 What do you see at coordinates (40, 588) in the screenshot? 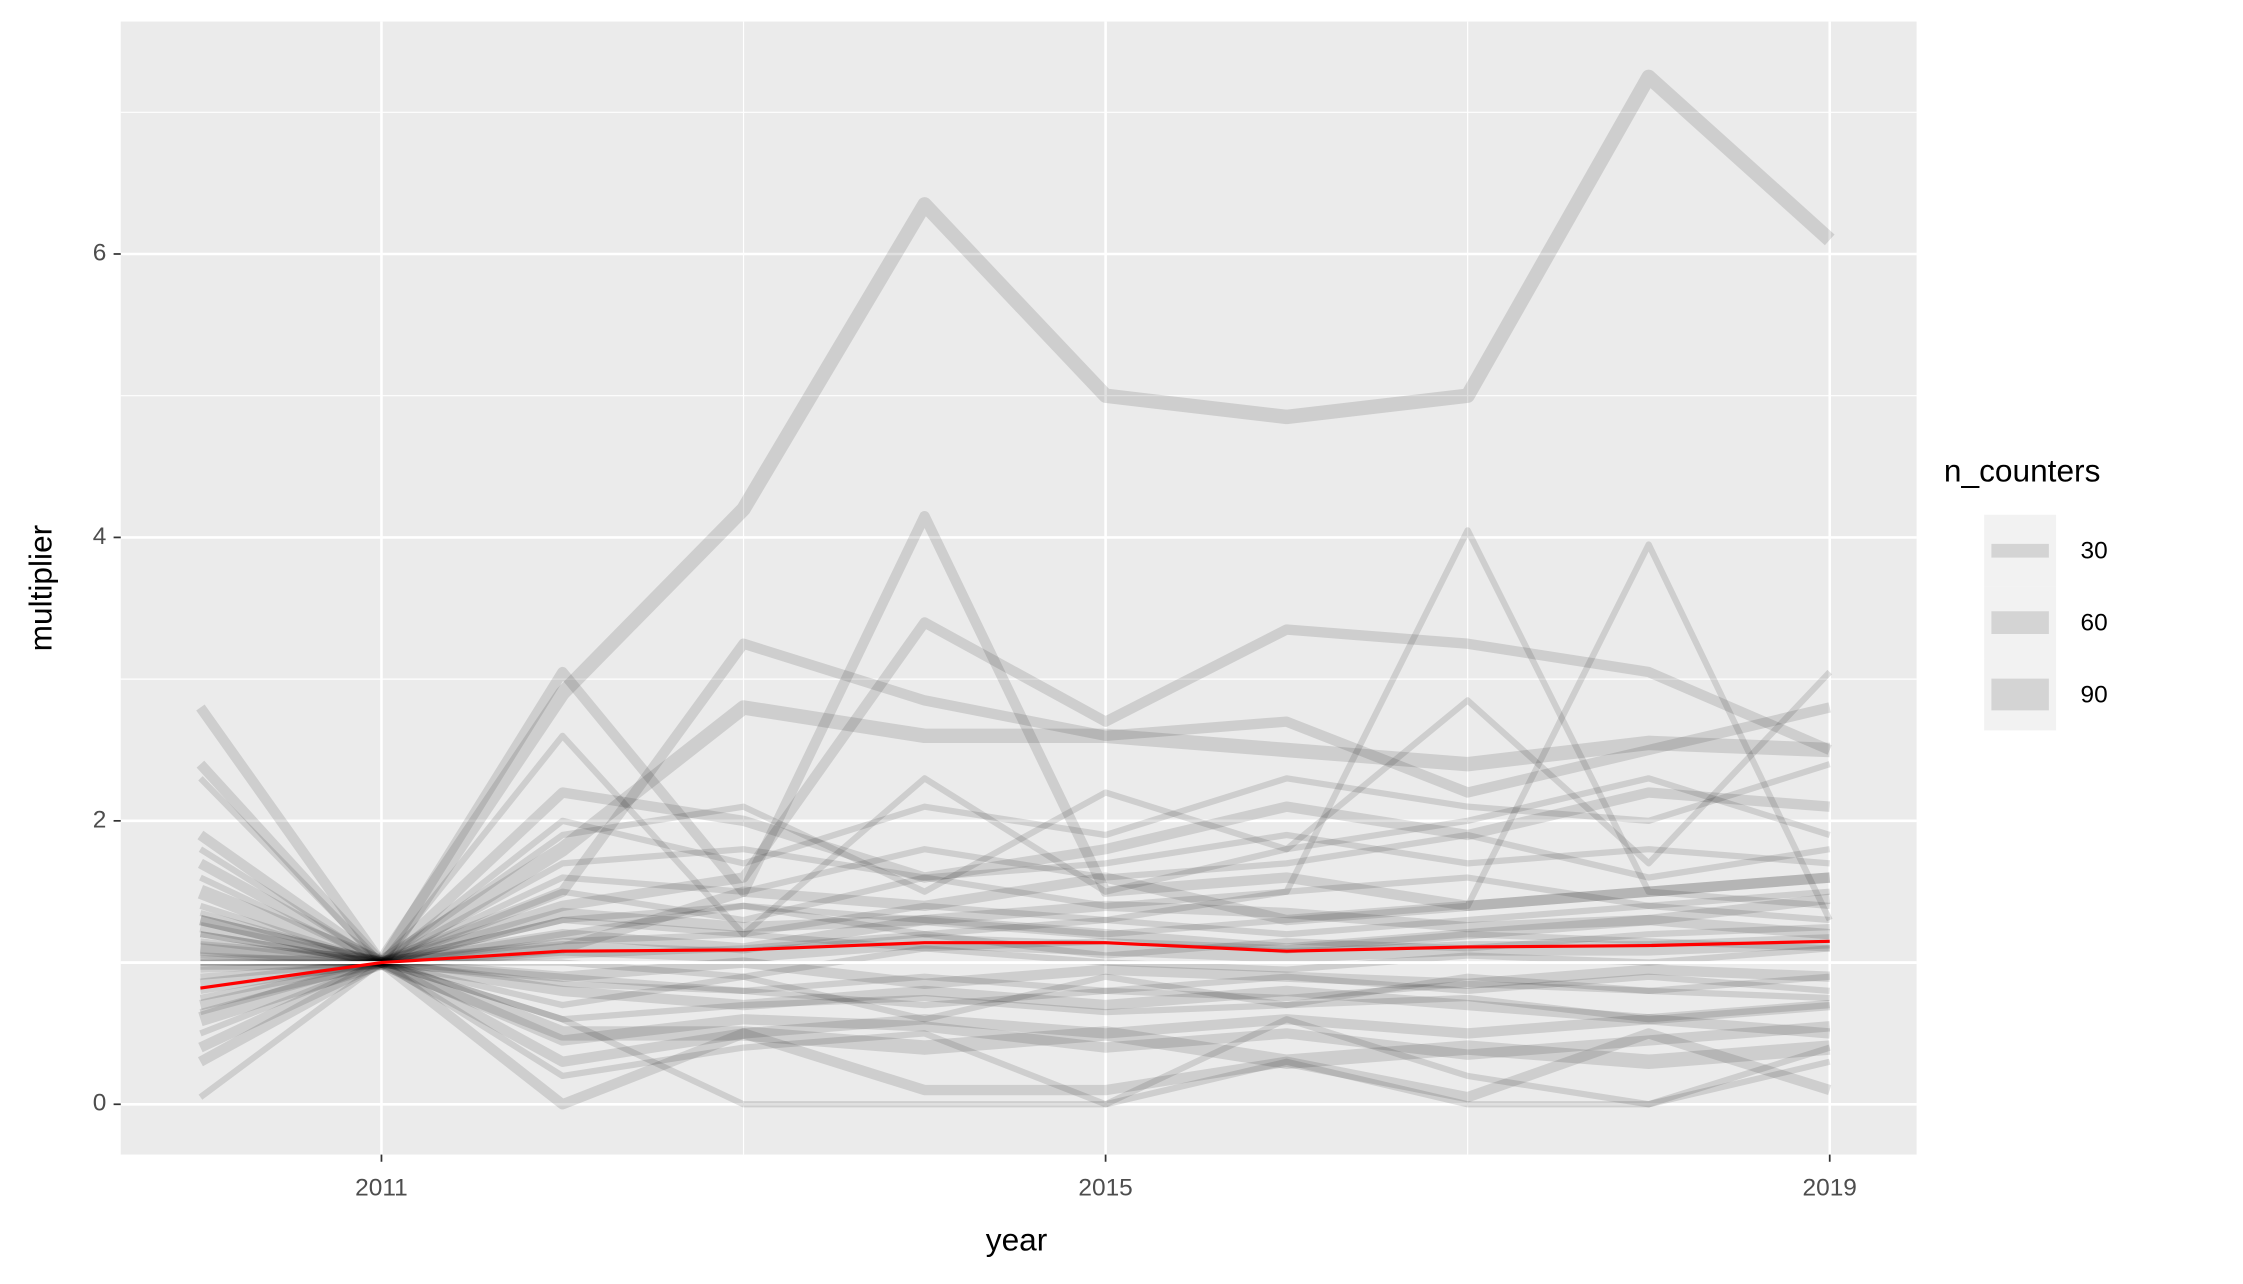
I see `y-axis-title: multiplier` at bounding box center [40, 588].